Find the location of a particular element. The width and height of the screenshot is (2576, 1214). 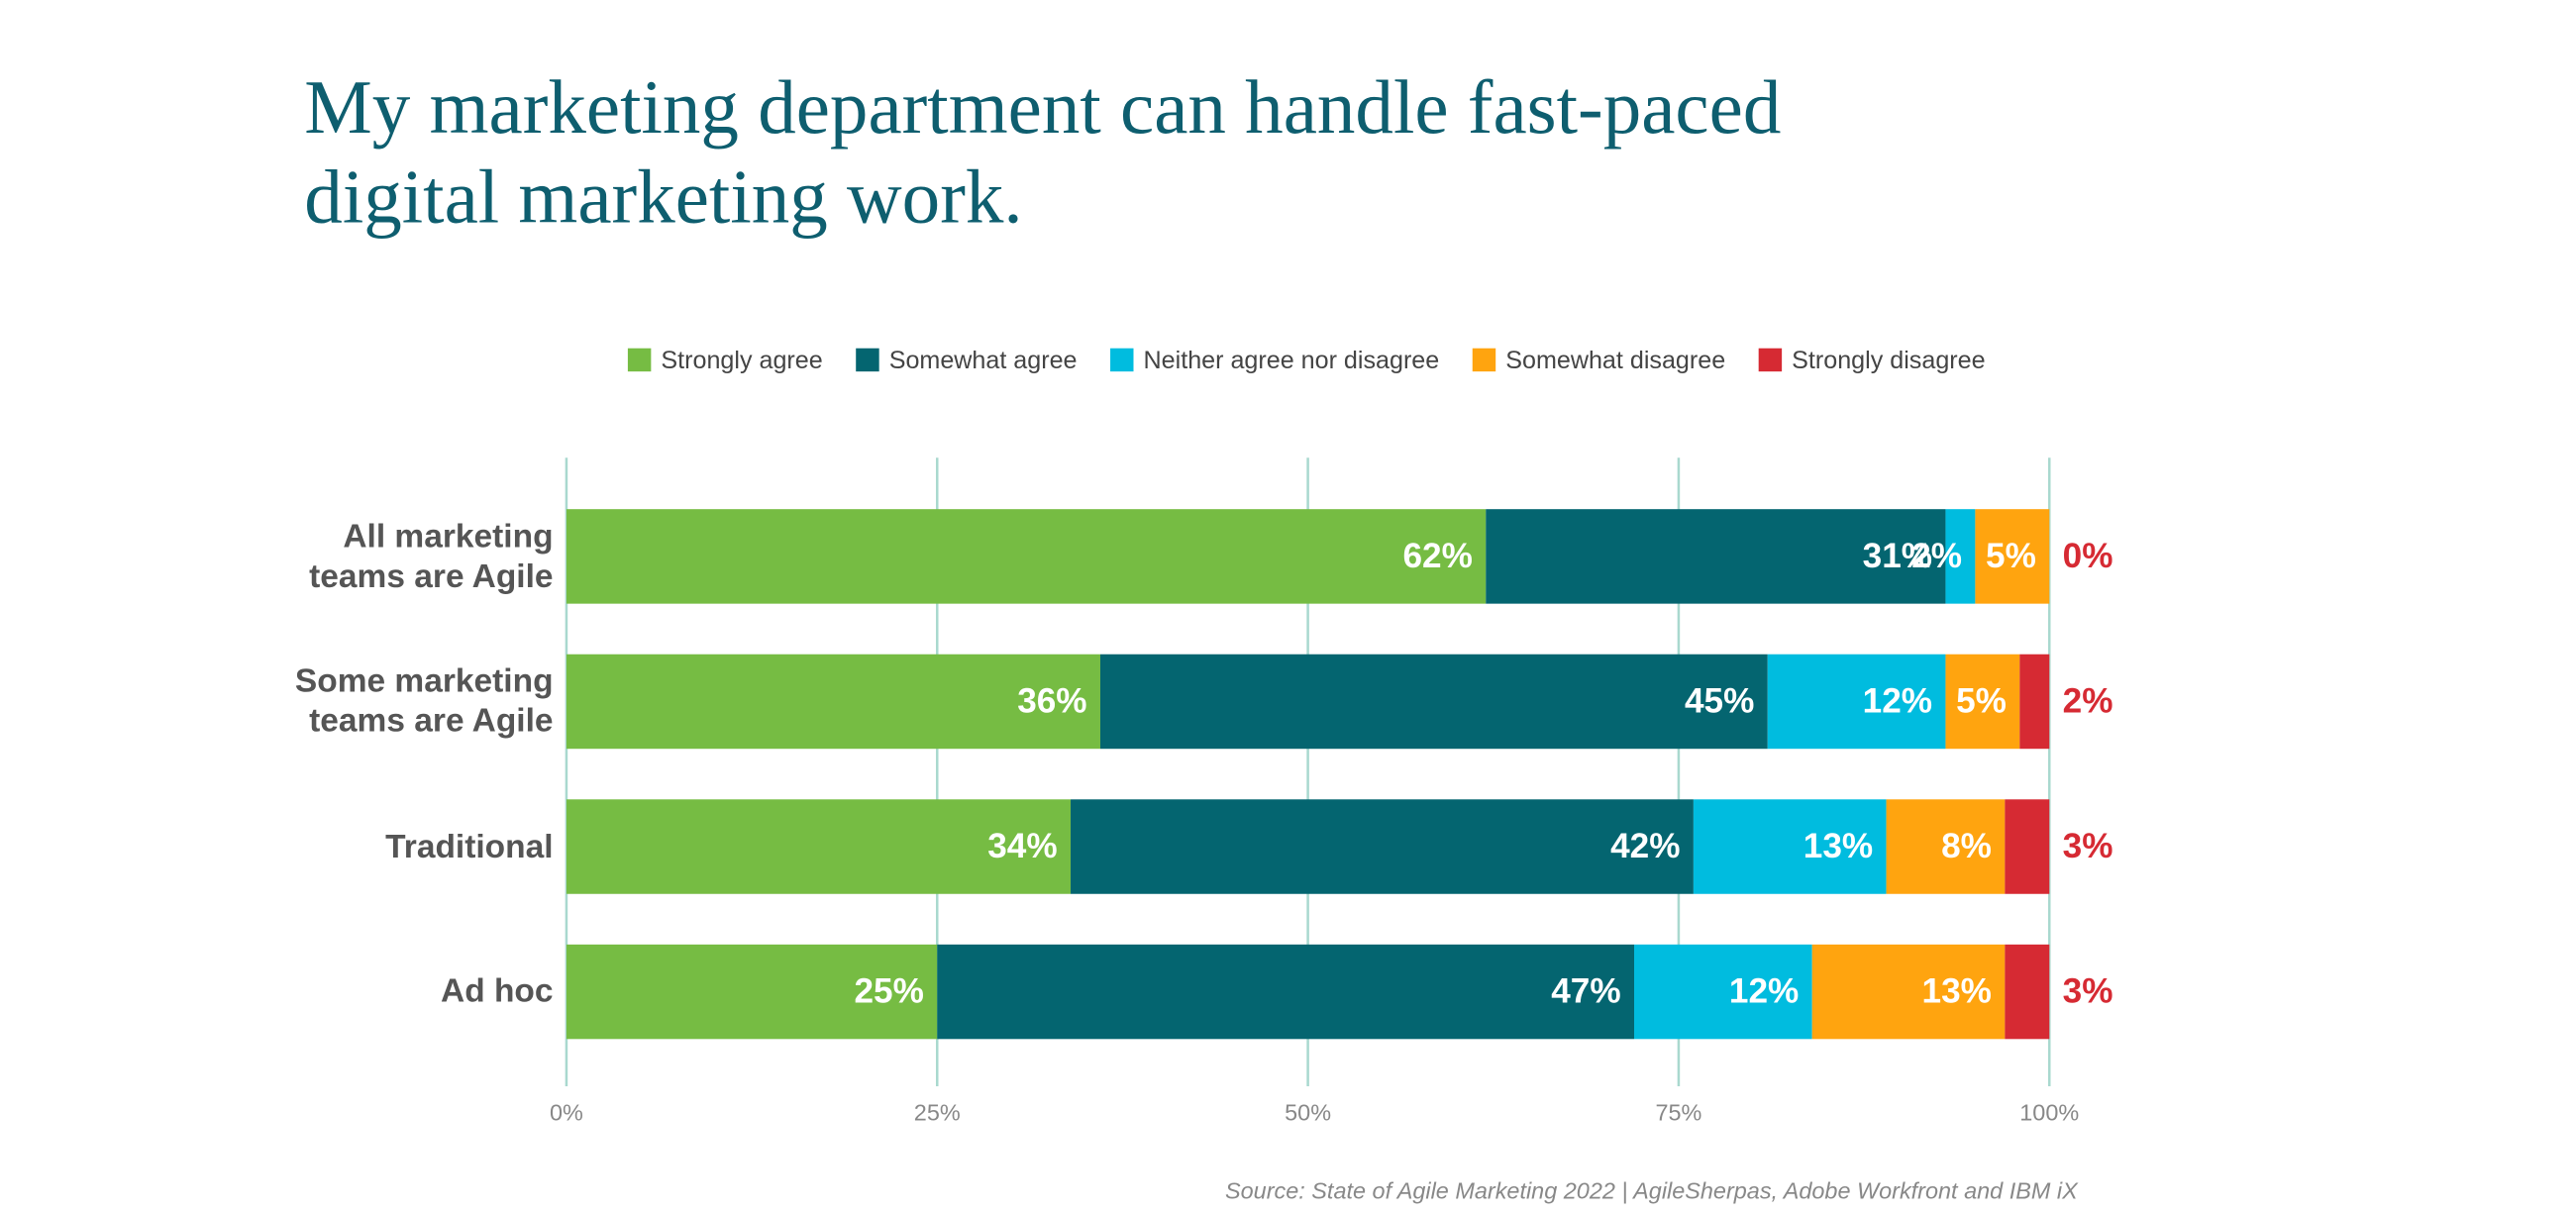

y-tick-label: All marketing teams are Agile is located at coordinates (431, 556).